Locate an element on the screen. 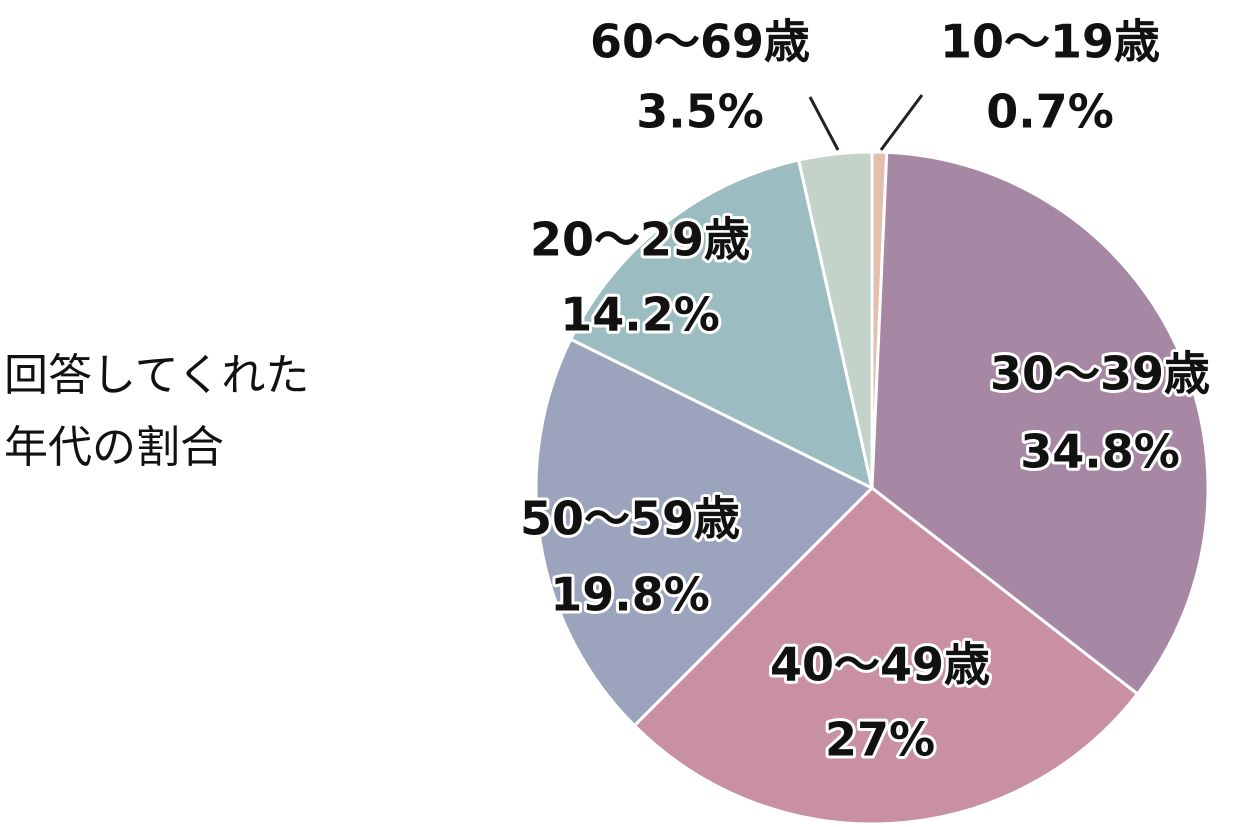  slice-value-label: 0.7% is located at coordinates (1050, 112).